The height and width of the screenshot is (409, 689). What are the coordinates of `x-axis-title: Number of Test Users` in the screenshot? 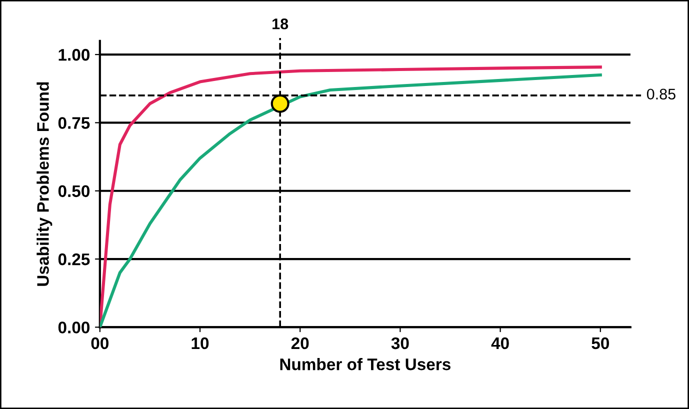 It's located at (365, 364).